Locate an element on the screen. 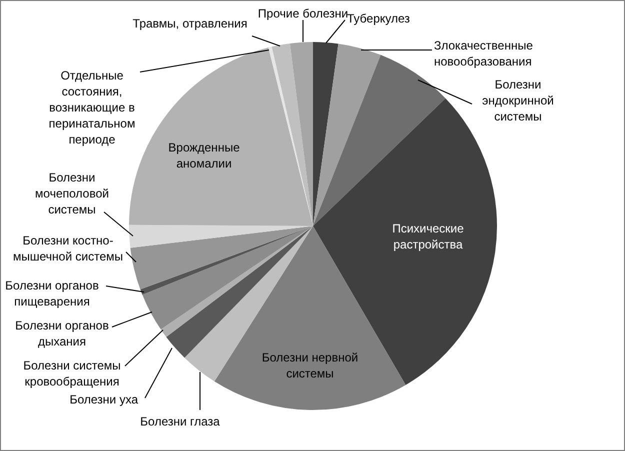 The height and width of the screenshot is (451, 625). slice-label: Болезни уха is located at coordinates (104, 399).